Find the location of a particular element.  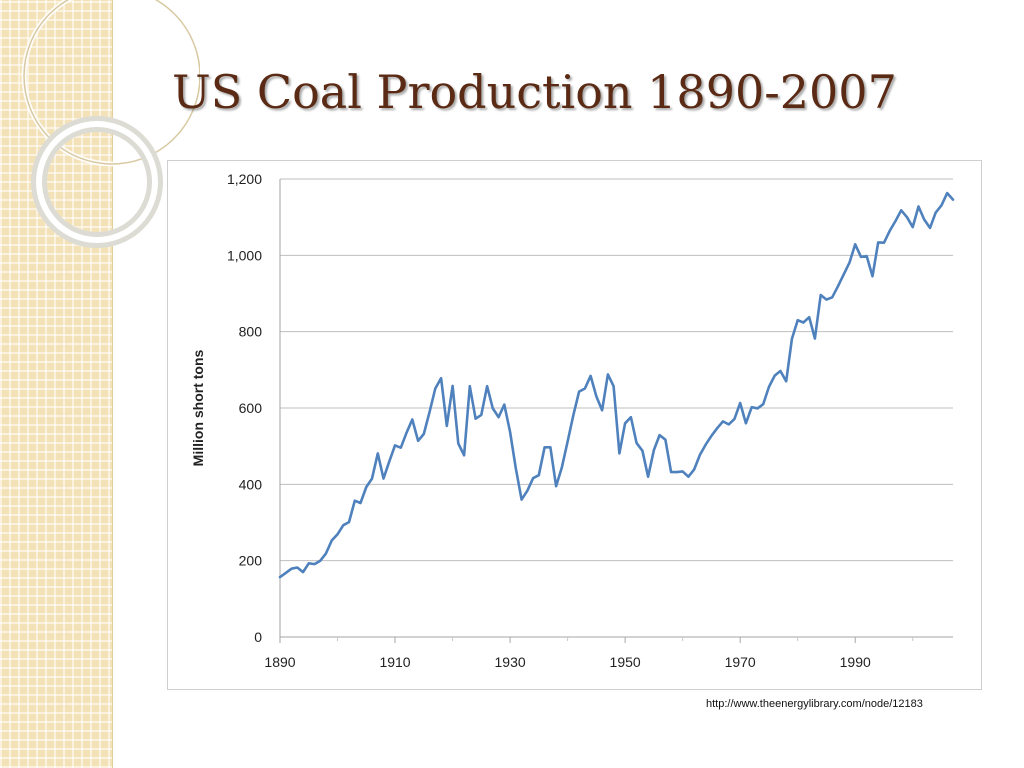

x-tick-label: 1890 is located at coordinates (279, 662).